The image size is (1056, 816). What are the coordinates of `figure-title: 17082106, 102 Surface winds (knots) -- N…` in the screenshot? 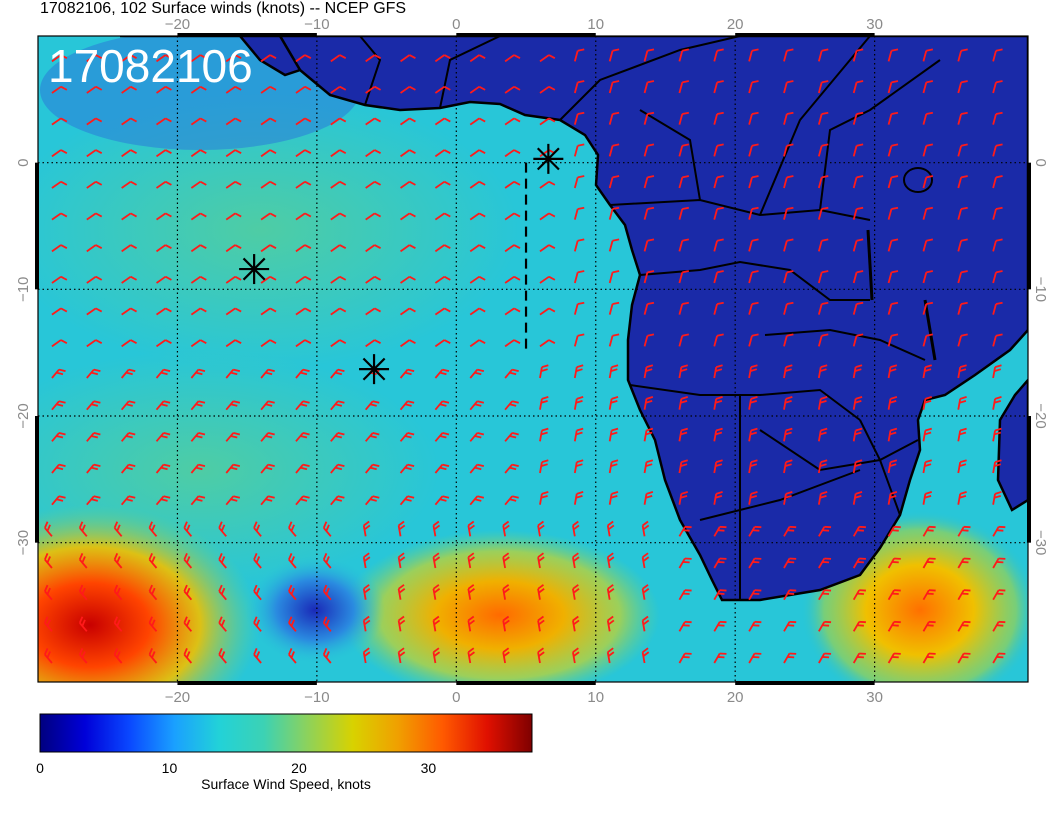 It's located at (223, 8).